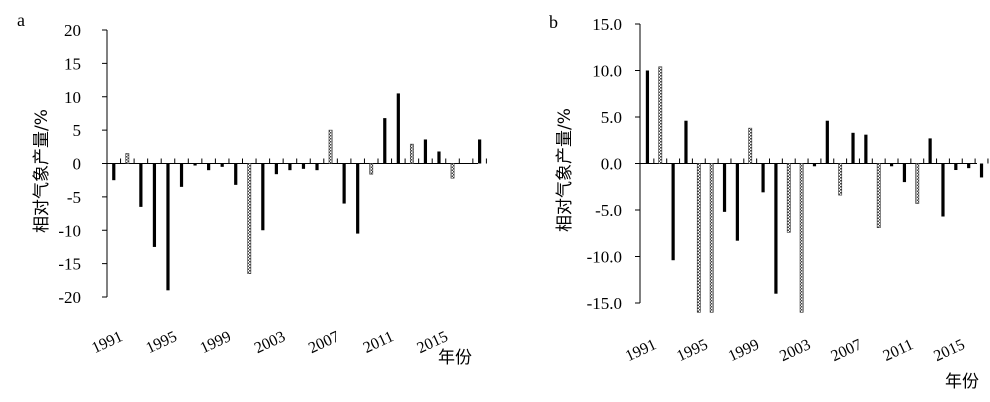 Image resolution: width=990 pixels, height=402 pixels. I want to click on y-tick-label: -15.0, so click(604, 303).